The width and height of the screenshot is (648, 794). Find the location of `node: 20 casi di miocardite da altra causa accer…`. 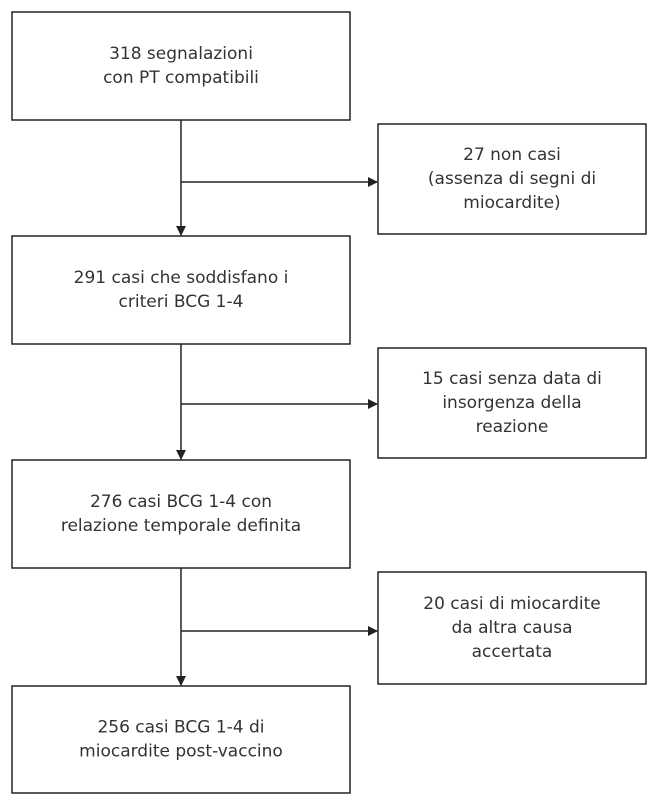

node: 20 casi di miocardite da altra causa accer… is located at coordinates (512, 628).